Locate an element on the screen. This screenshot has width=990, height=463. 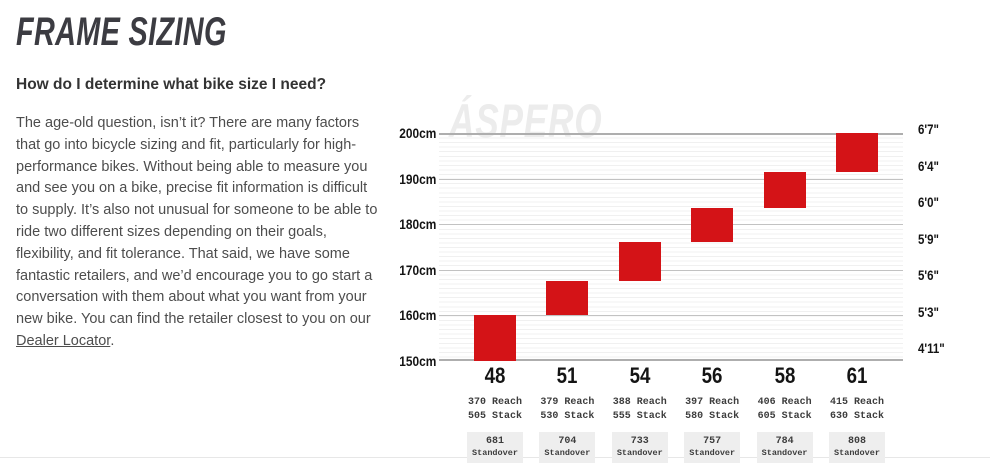
standover-box-56: 757 Standover is located at coordinates (712, 447).